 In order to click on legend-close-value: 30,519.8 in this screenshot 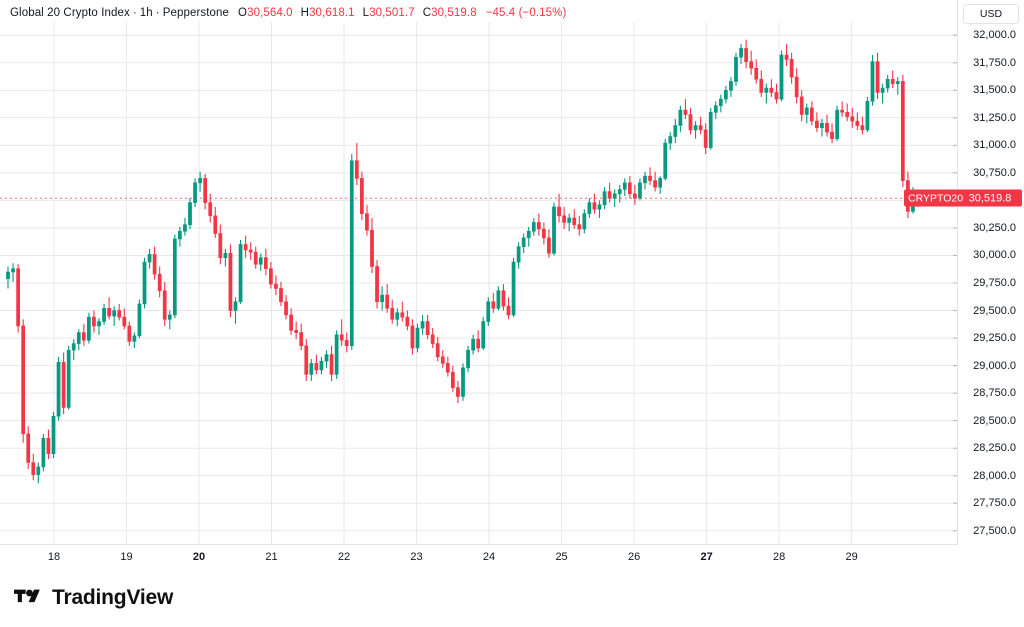, I will do `click(454, 13)`.